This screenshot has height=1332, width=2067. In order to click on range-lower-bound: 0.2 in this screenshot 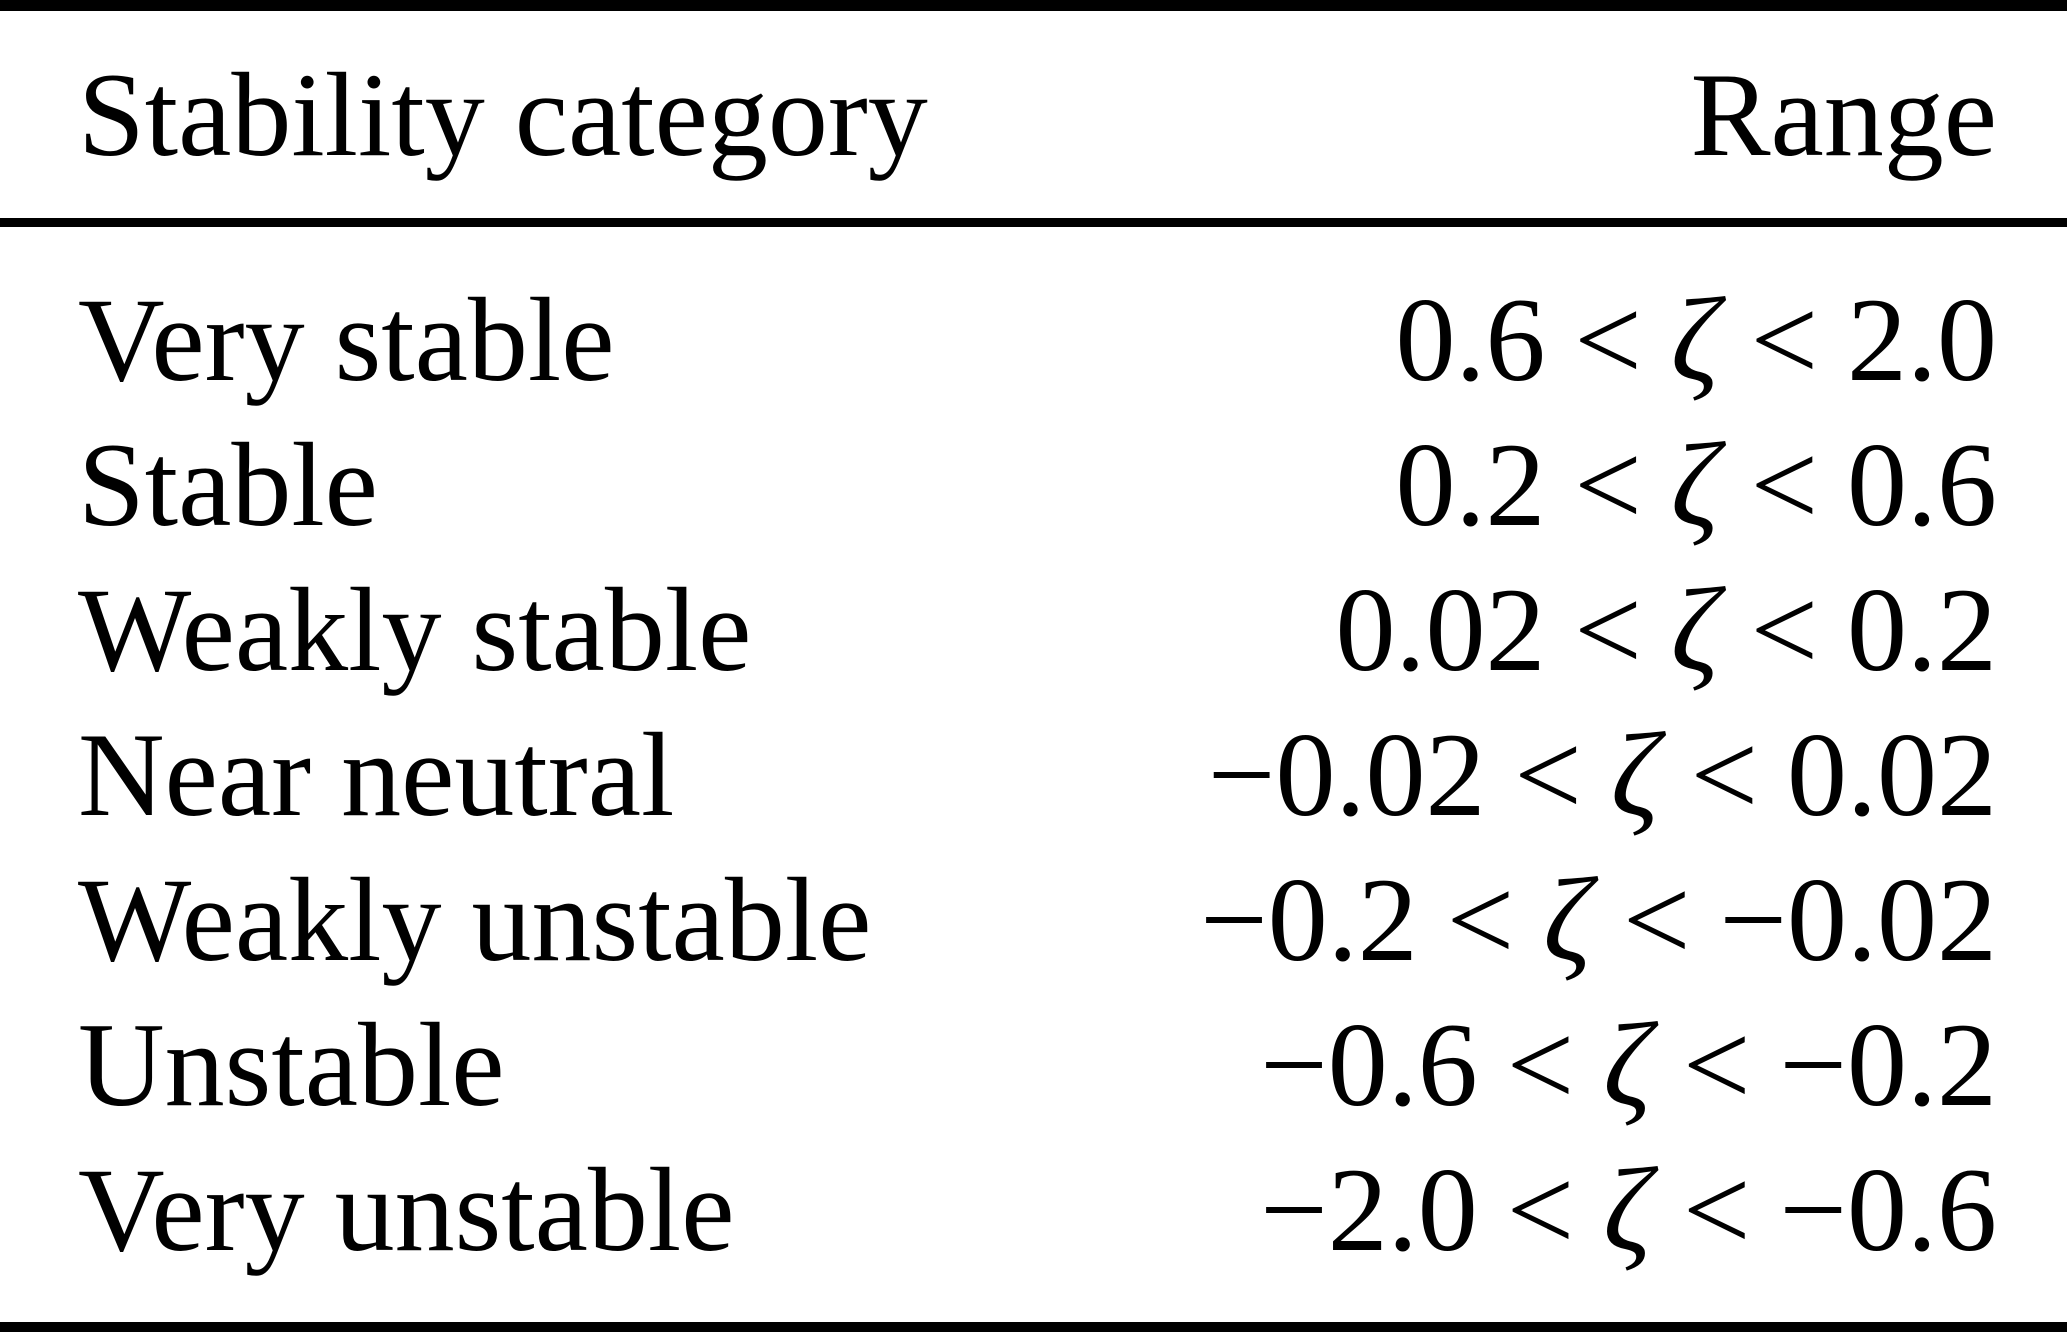, I will do `click(1470, 484)`.